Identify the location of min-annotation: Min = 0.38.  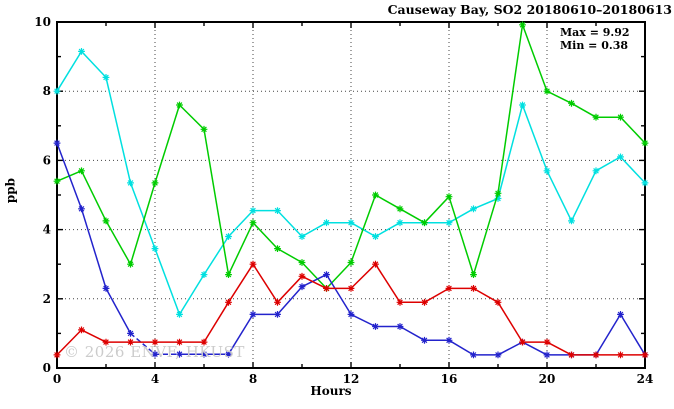
(594, 45).